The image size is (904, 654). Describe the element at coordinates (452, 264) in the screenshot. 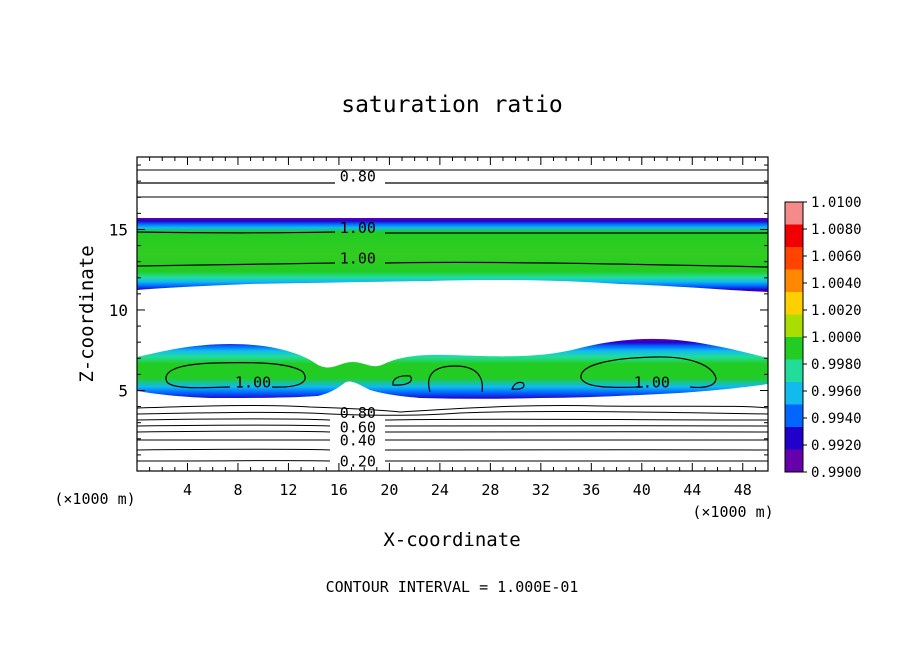

I see `contour-line-1.00-lower` at that location.